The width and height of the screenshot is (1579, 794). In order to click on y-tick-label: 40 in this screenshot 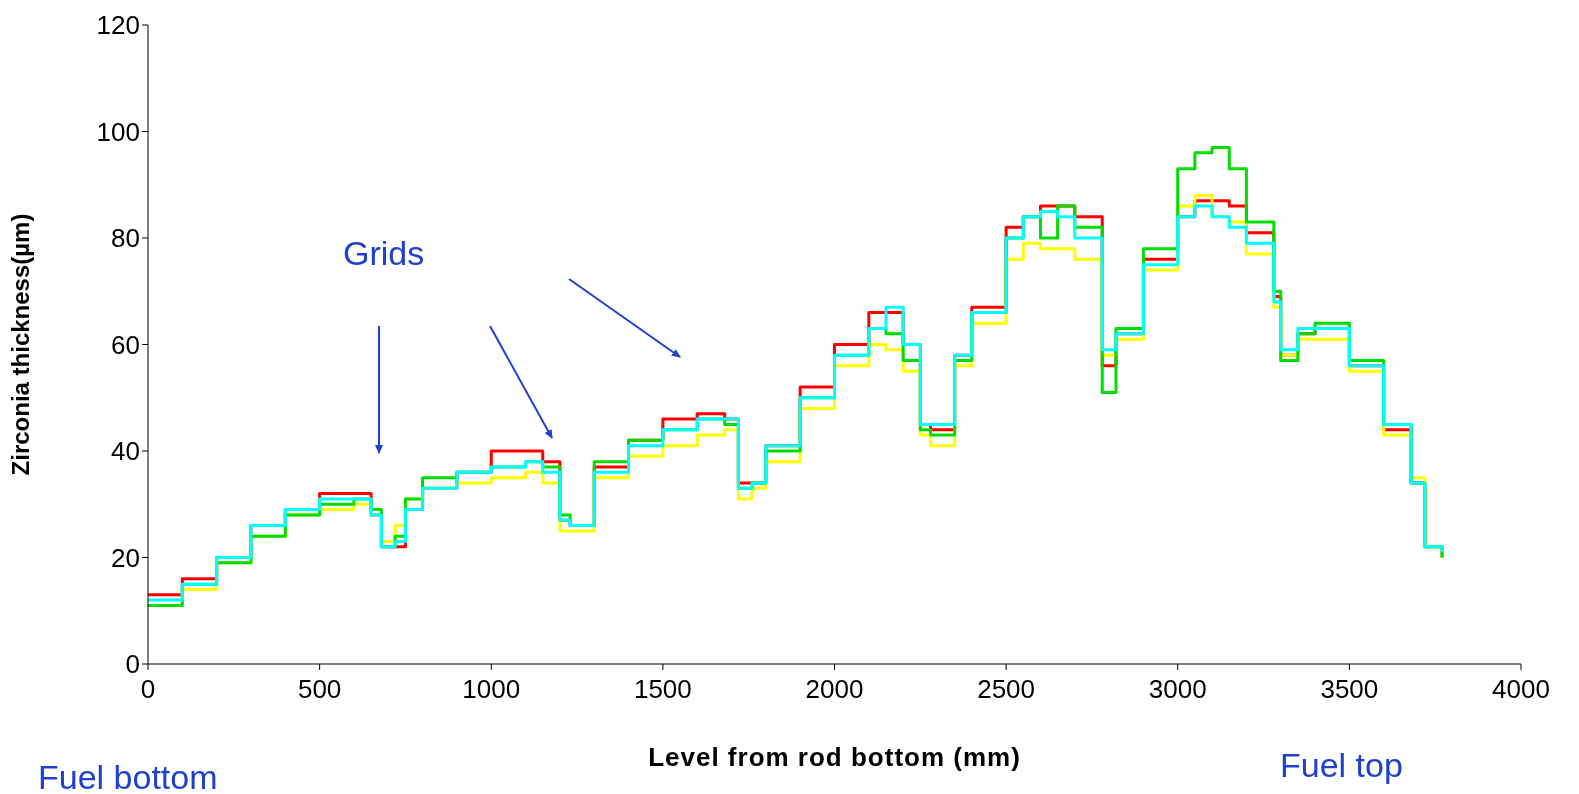, I will do `click(125, 451)`.